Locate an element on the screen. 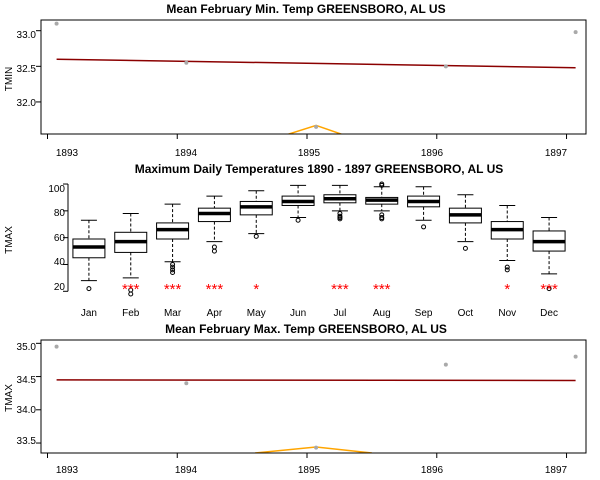  month-label: Jul is located at coordinates (340, 313).